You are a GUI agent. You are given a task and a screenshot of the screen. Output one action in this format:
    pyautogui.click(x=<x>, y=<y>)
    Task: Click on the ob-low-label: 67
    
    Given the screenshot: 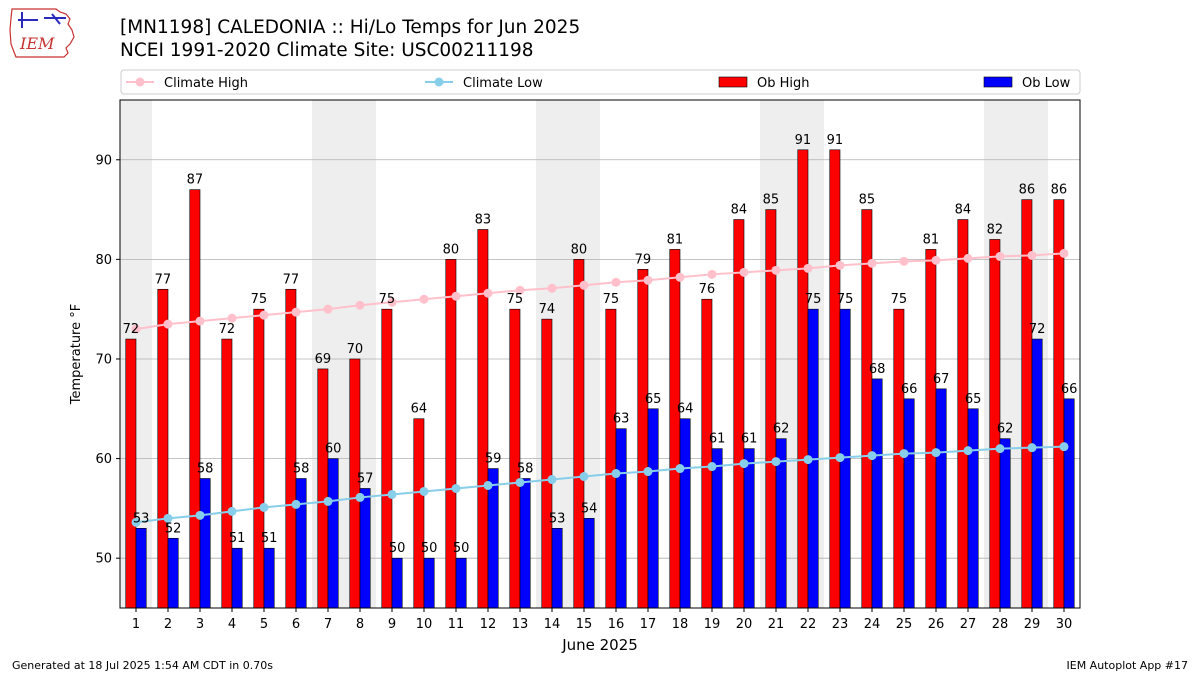 What is the action you would take?
    pyautogui.click(x=941, y=379)
    